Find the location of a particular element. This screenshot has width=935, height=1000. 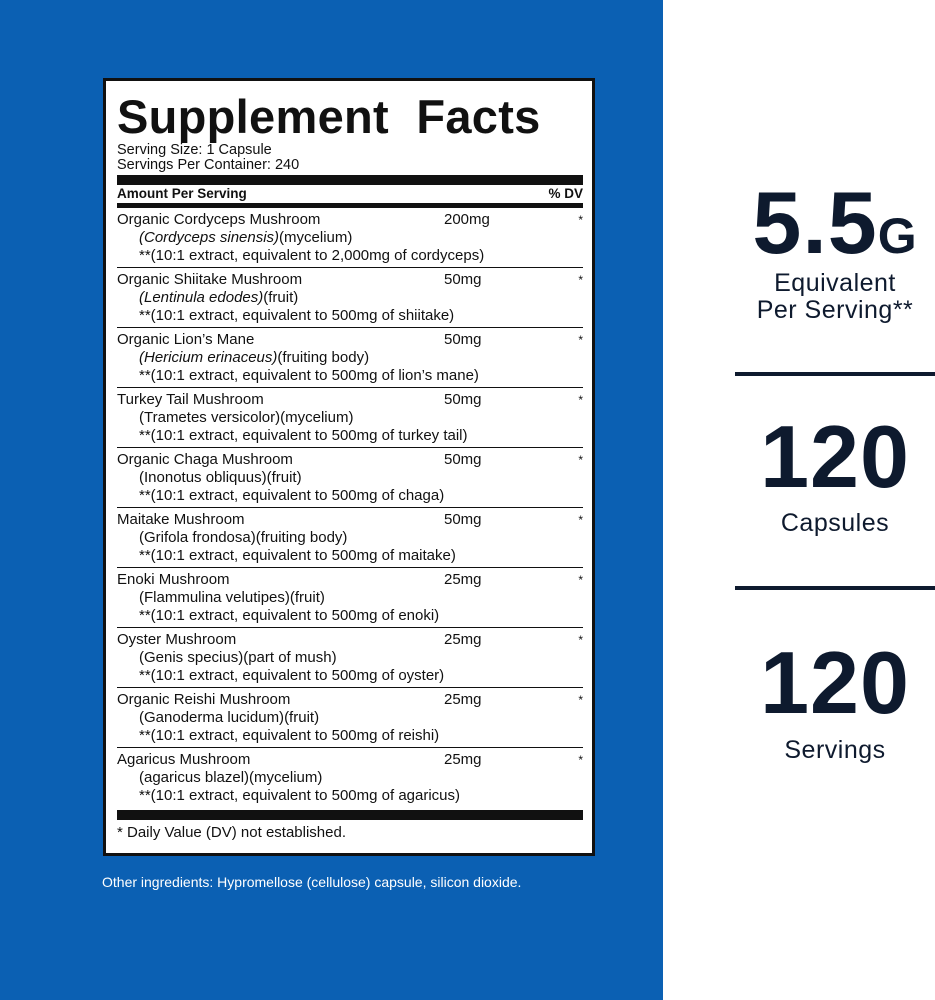

ingredient-name: Agaricus Mushroom is located at coordinates (184, 759).